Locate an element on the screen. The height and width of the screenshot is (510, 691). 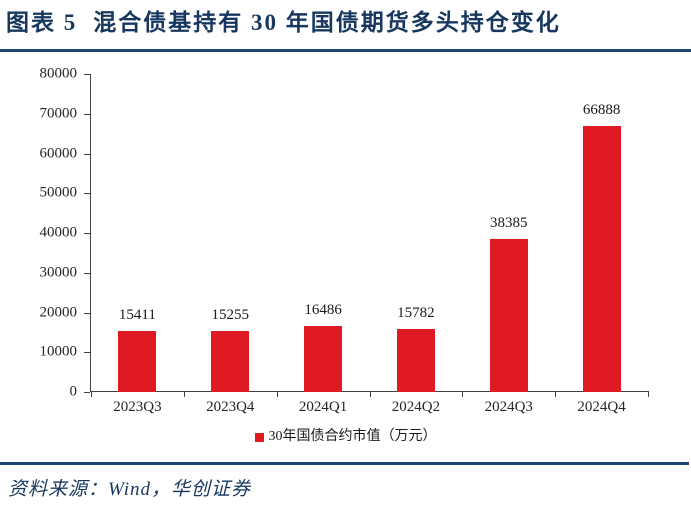
y-axis-tick-label: 30000 is located at coordinates (58, 272).